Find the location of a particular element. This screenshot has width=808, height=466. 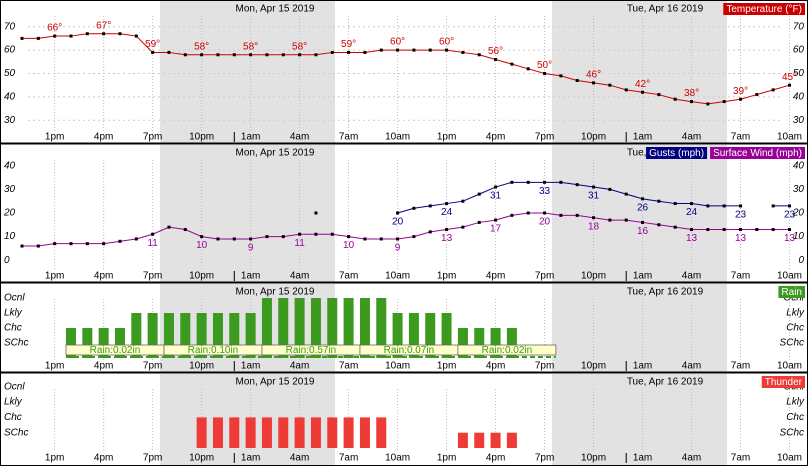

data-label: 56° is located at coordinates (495, 51).